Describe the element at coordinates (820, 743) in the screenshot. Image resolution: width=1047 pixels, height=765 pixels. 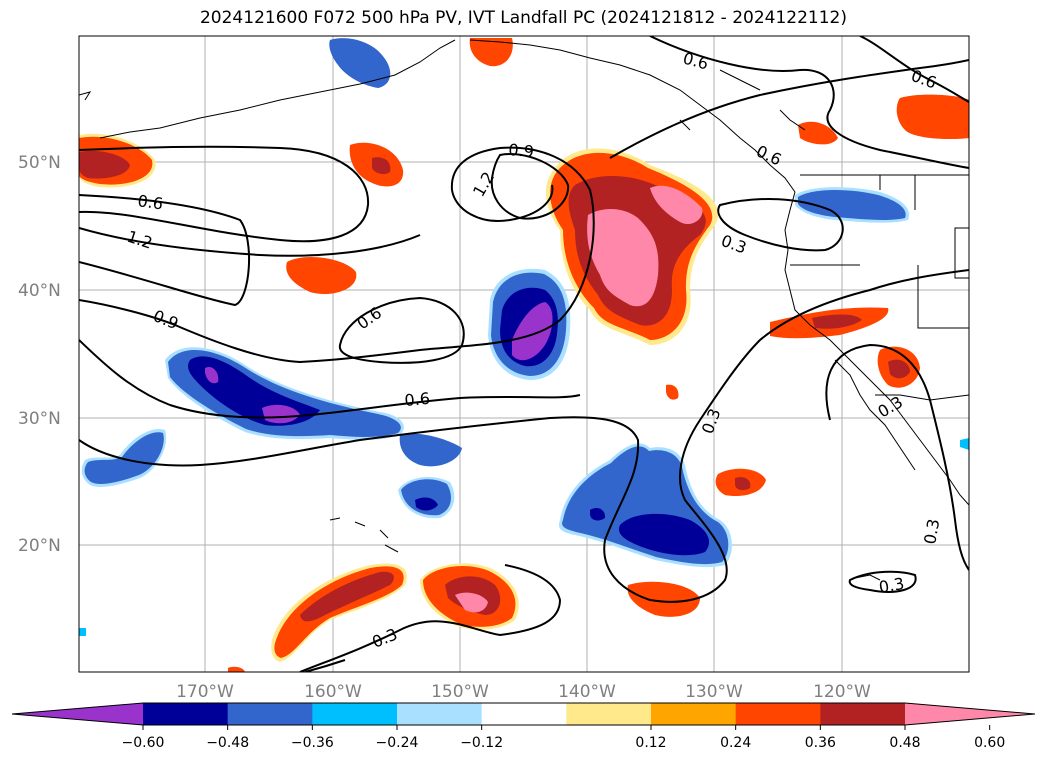
I see `colorbar-tick-label: 0.36` at that location.